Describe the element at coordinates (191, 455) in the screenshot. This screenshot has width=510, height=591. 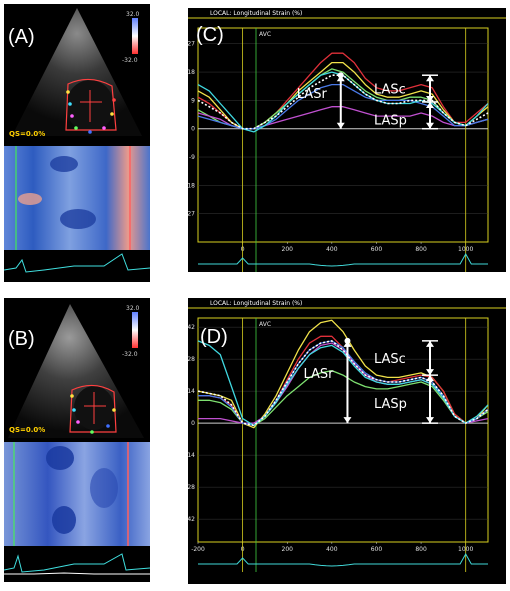
I see `y-tick-label-d: -14` at that location.